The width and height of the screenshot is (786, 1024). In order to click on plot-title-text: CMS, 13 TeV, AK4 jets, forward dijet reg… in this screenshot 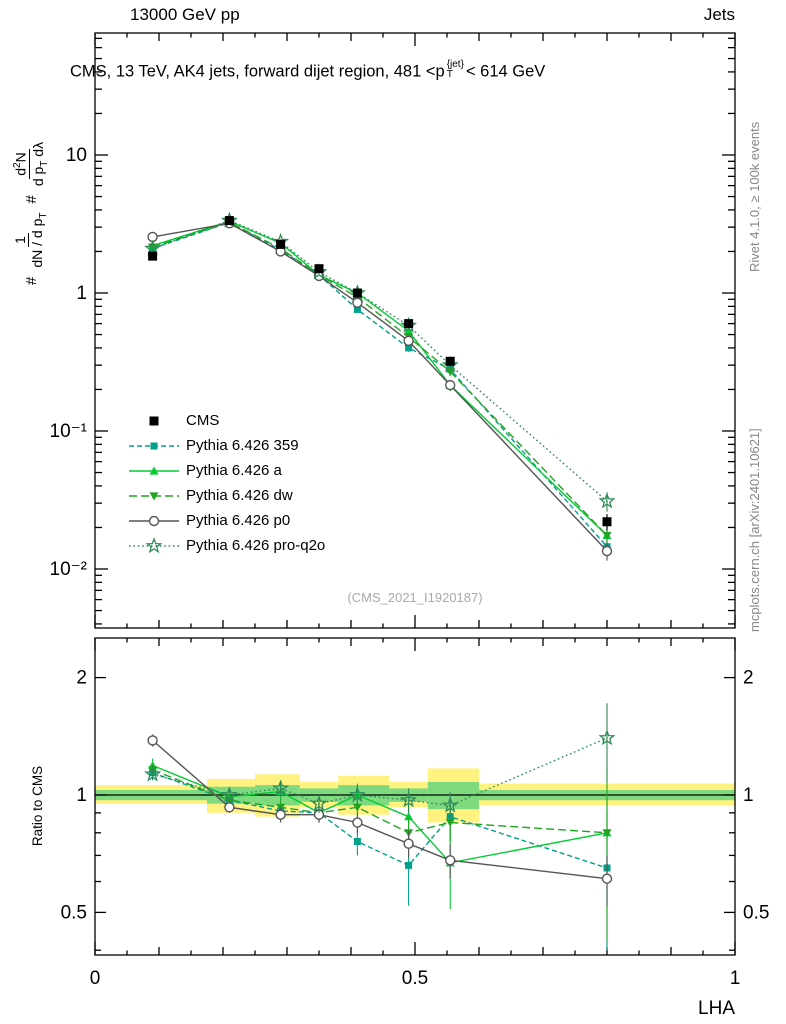, I will do `click(257, 71)`.